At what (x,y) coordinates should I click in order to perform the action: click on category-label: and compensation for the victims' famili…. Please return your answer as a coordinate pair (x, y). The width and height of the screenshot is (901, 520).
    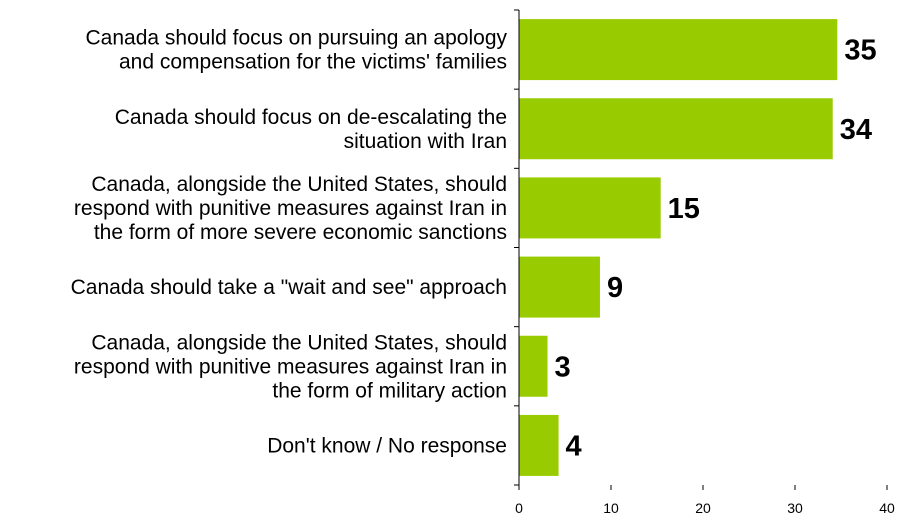
    Looking at the image, I should click on (313, 62).